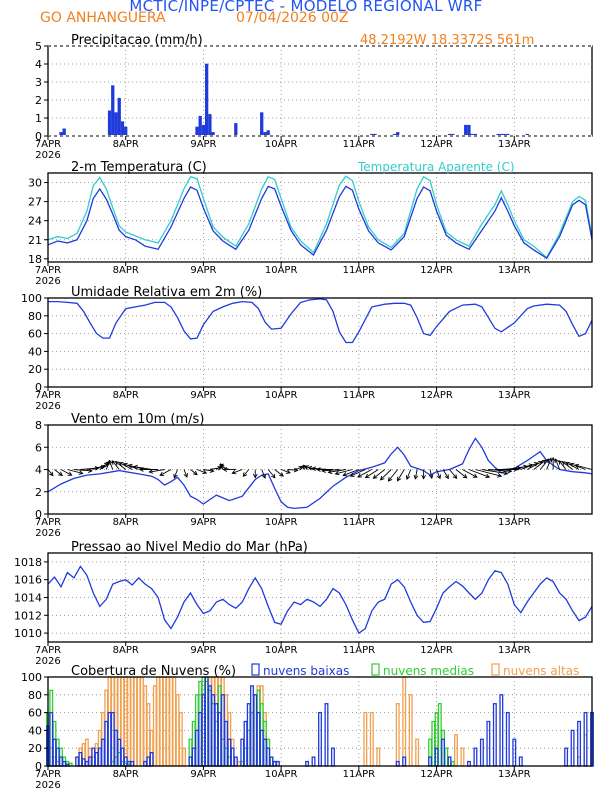  I want to click on y-tick-label: 60, so click(35, 713).